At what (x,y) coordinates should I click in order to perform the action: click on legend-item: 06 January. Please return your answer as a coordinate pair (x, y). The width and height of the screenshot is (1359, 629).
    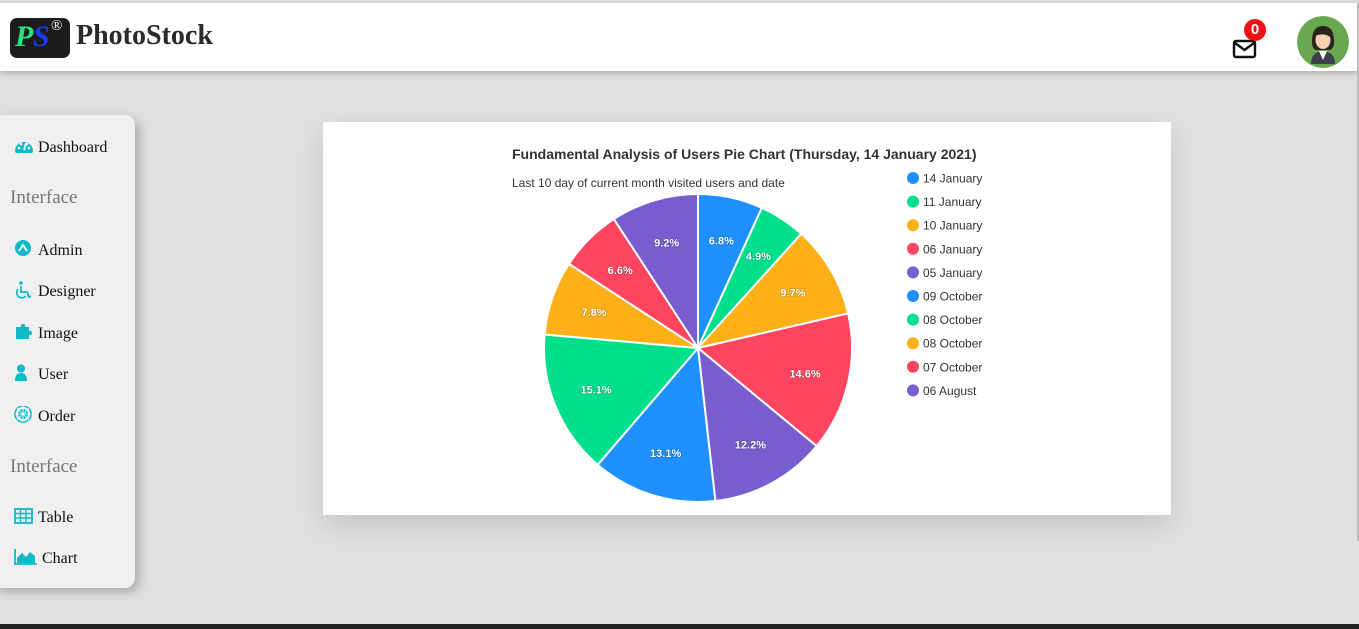
    Looking at the image, I should click on (944, 249).